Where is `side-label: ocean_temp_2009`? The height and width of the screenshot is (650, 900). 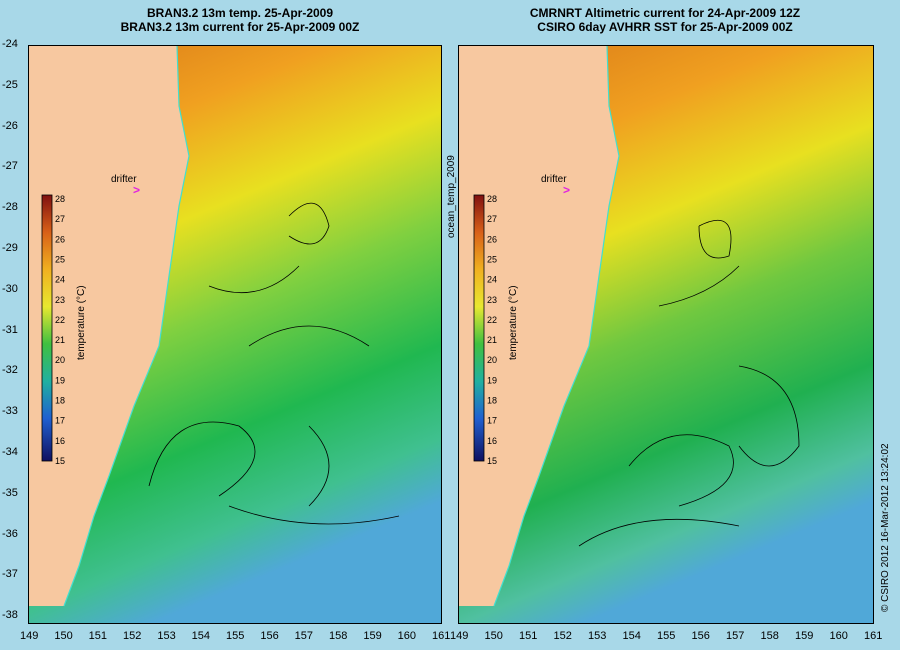 side-label: ocean_temp_2009 is located at coordinates (451, 196).